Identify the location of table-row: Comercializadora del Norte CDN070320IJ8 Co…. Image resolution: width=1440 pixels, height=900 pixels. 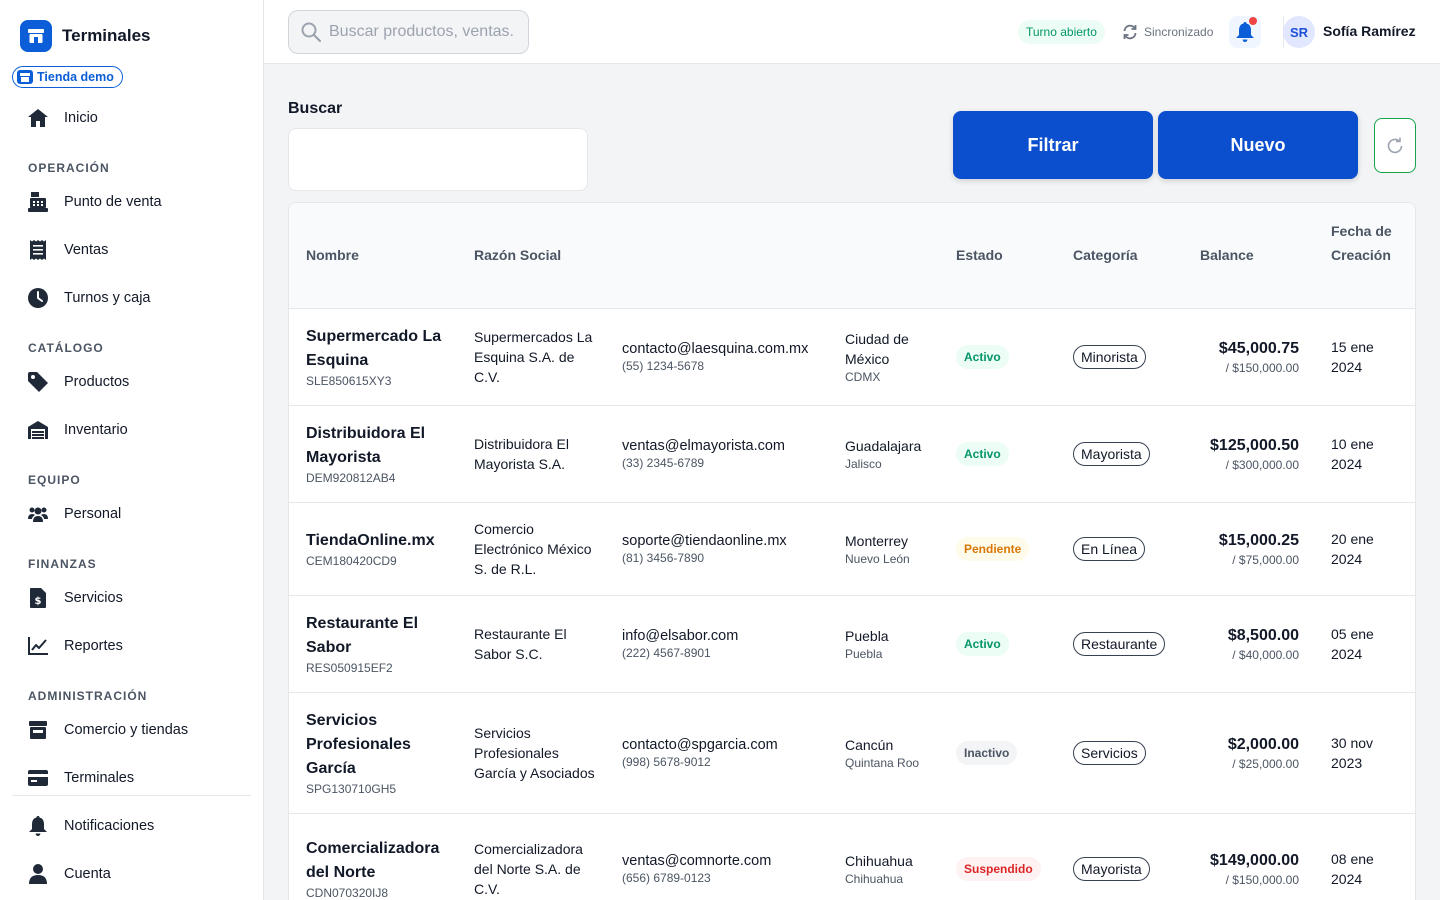
(852, 856).